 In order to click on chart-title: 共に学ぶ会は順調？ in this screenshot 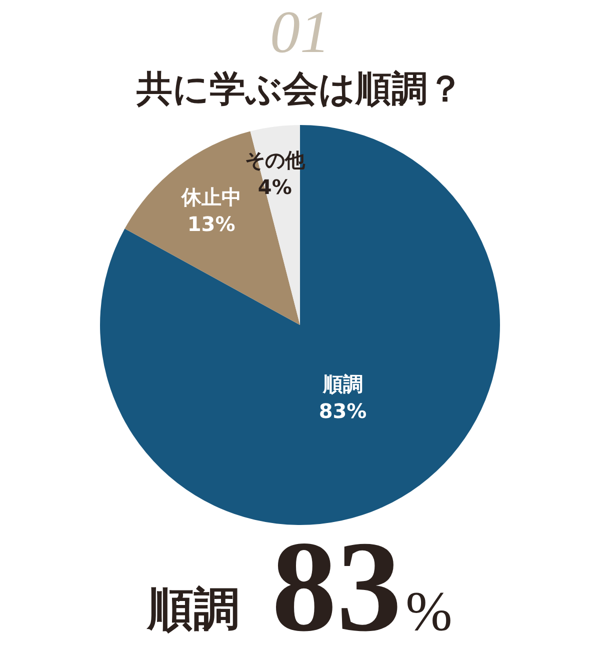, I will do `click(300, 89)`.